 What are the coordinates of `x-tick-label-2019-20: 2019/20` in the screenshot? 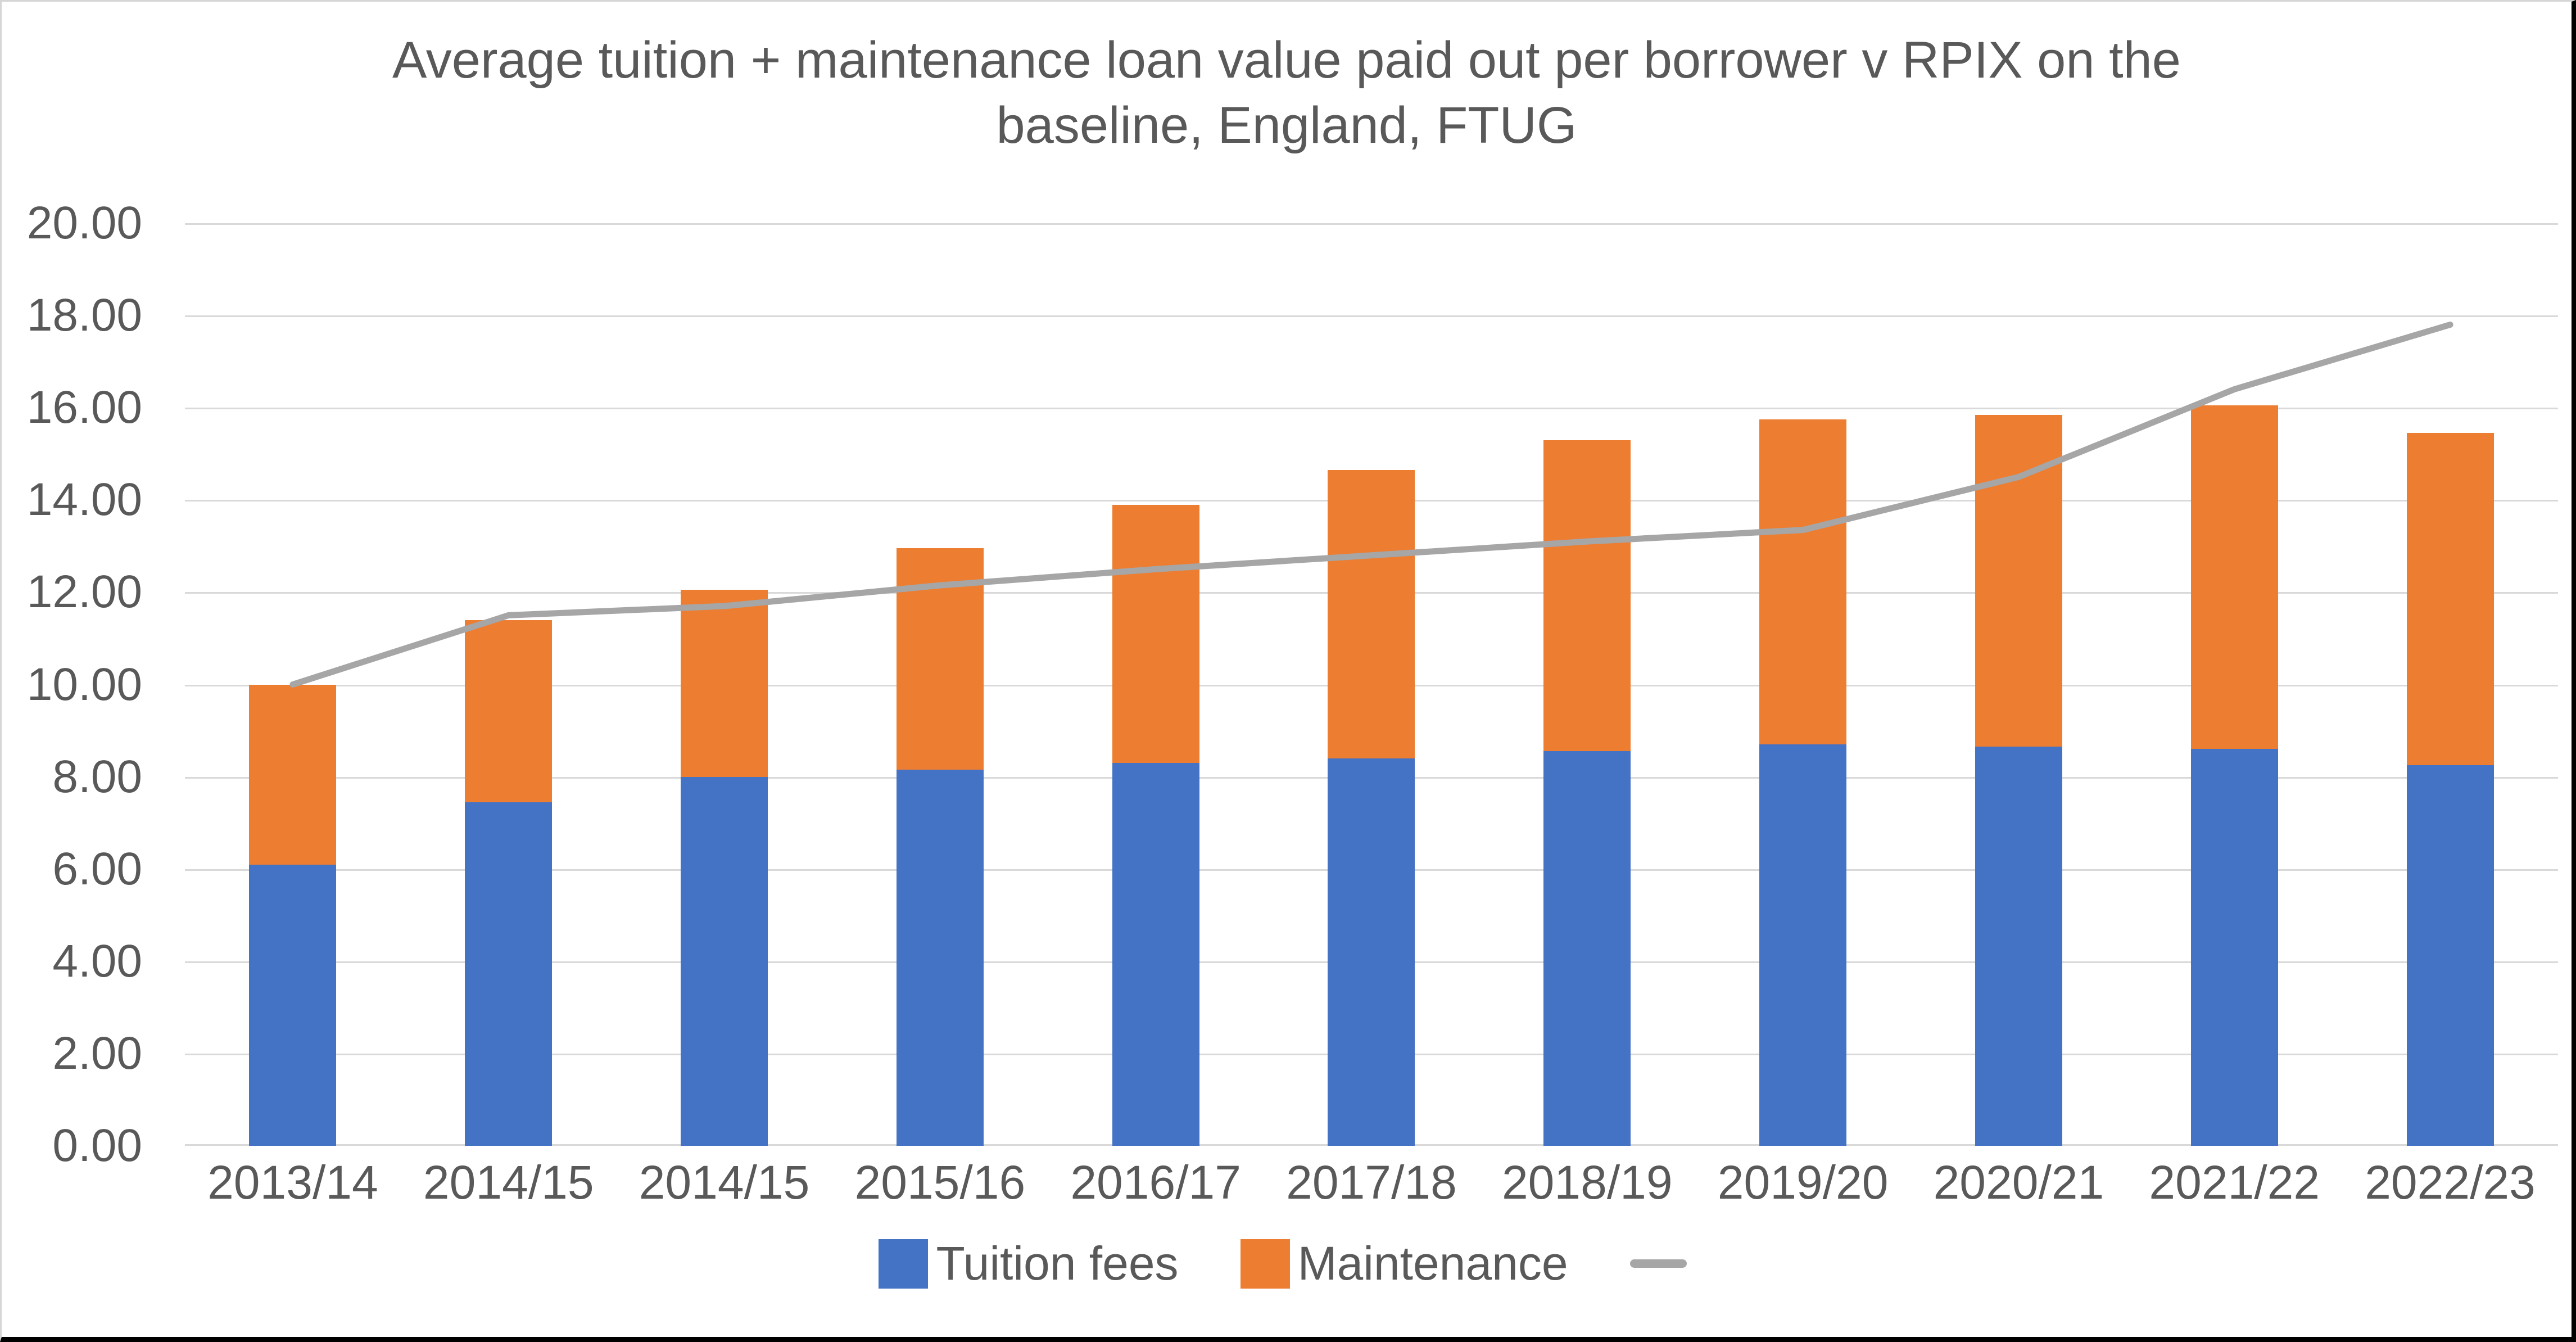 It's located at (1803, 1183).